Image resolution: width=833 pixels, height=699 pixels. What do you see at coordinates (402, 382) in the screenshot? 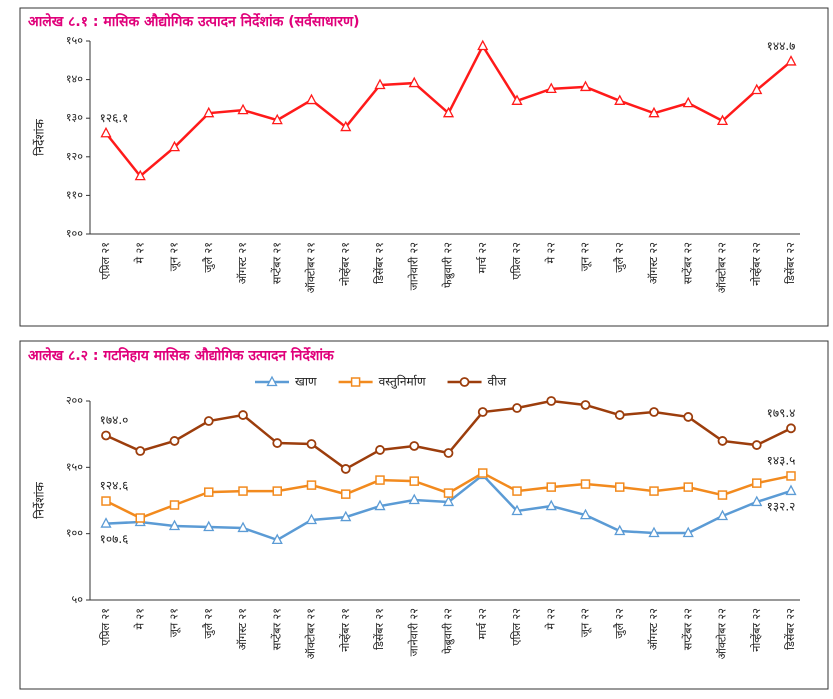
I see `legend-label: वस्तुनिर्माण` at bounding box center [402, 382].